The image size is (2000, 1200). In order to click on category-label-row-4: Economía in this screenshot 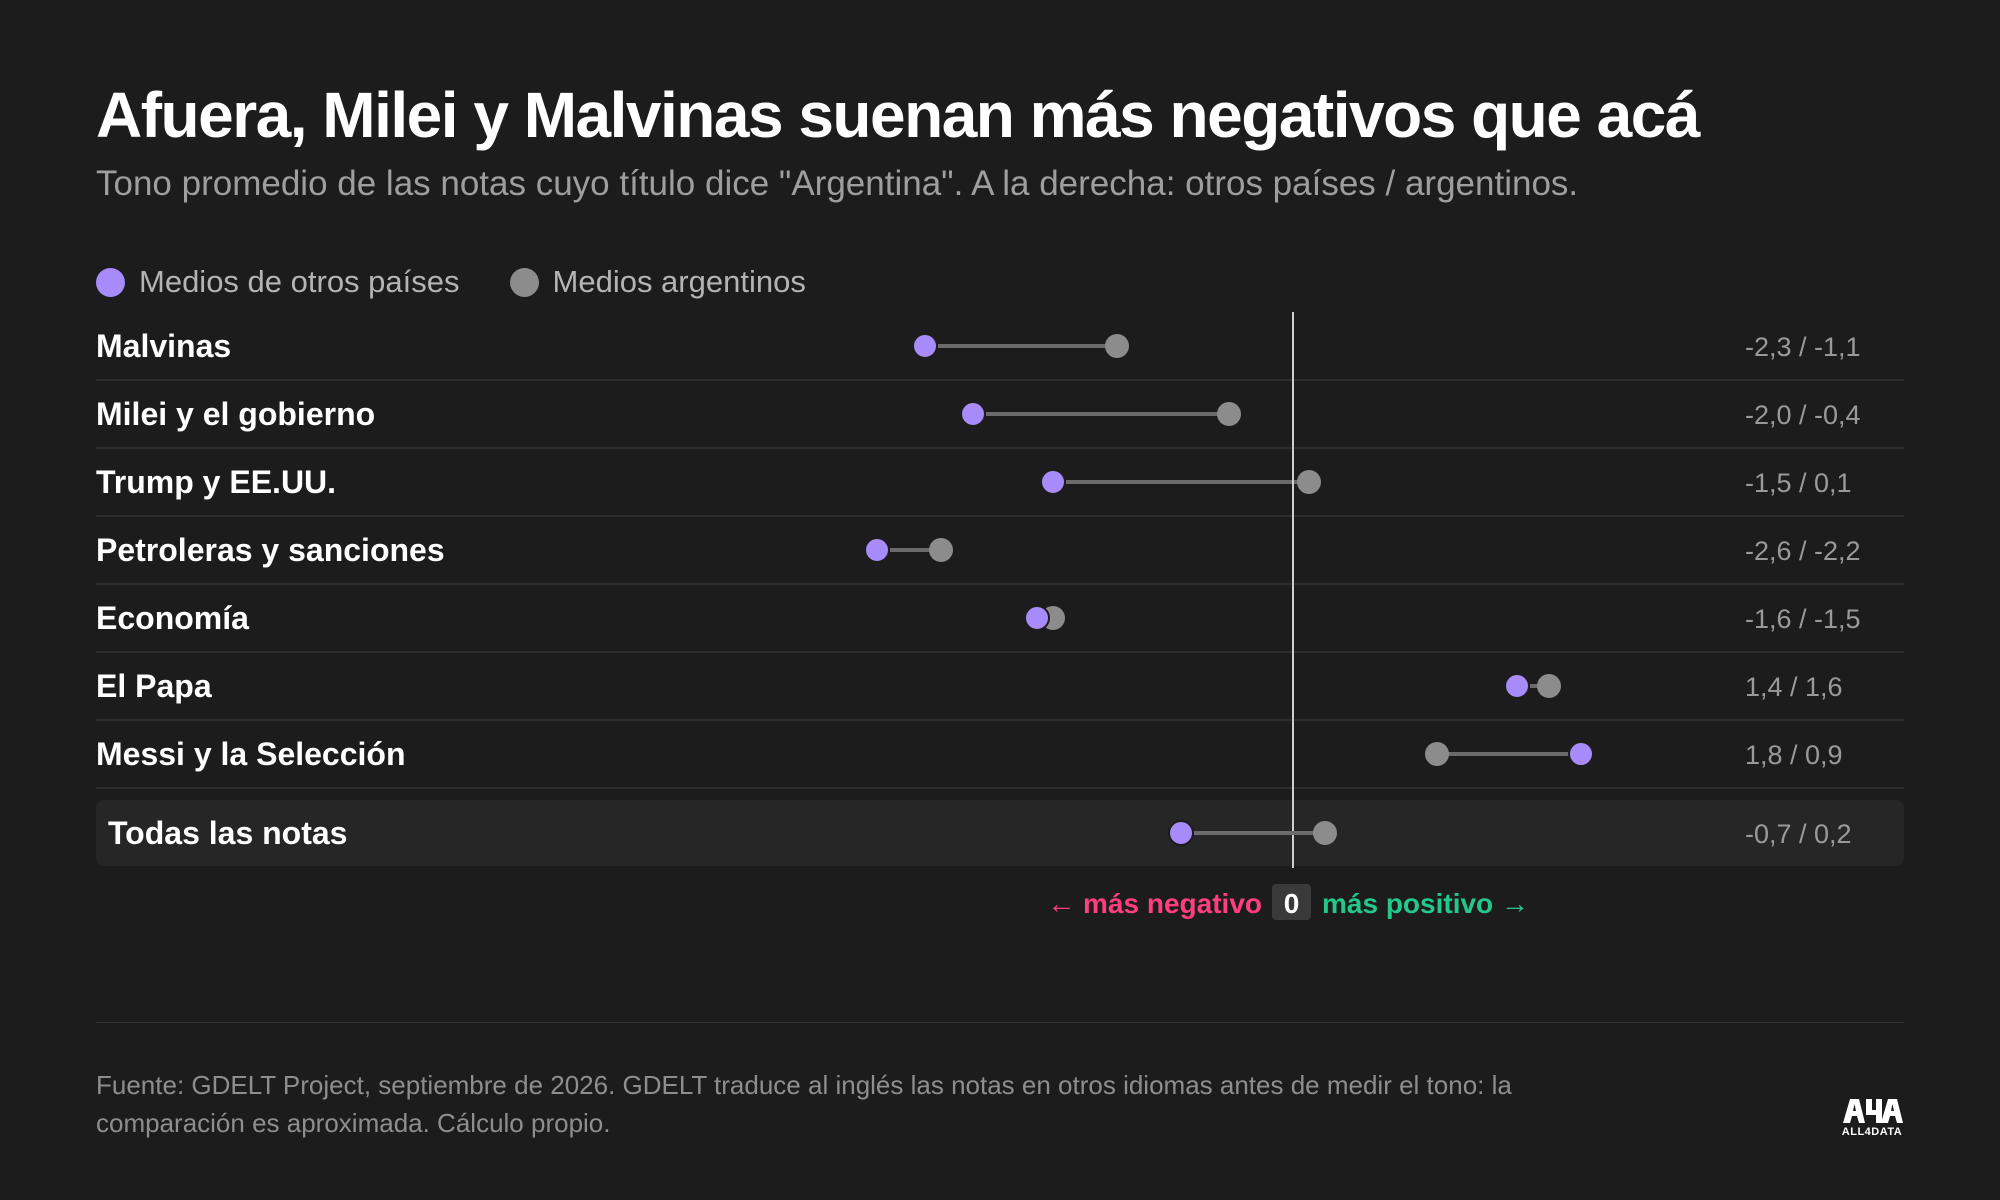, I will do `click(172, 618)`.